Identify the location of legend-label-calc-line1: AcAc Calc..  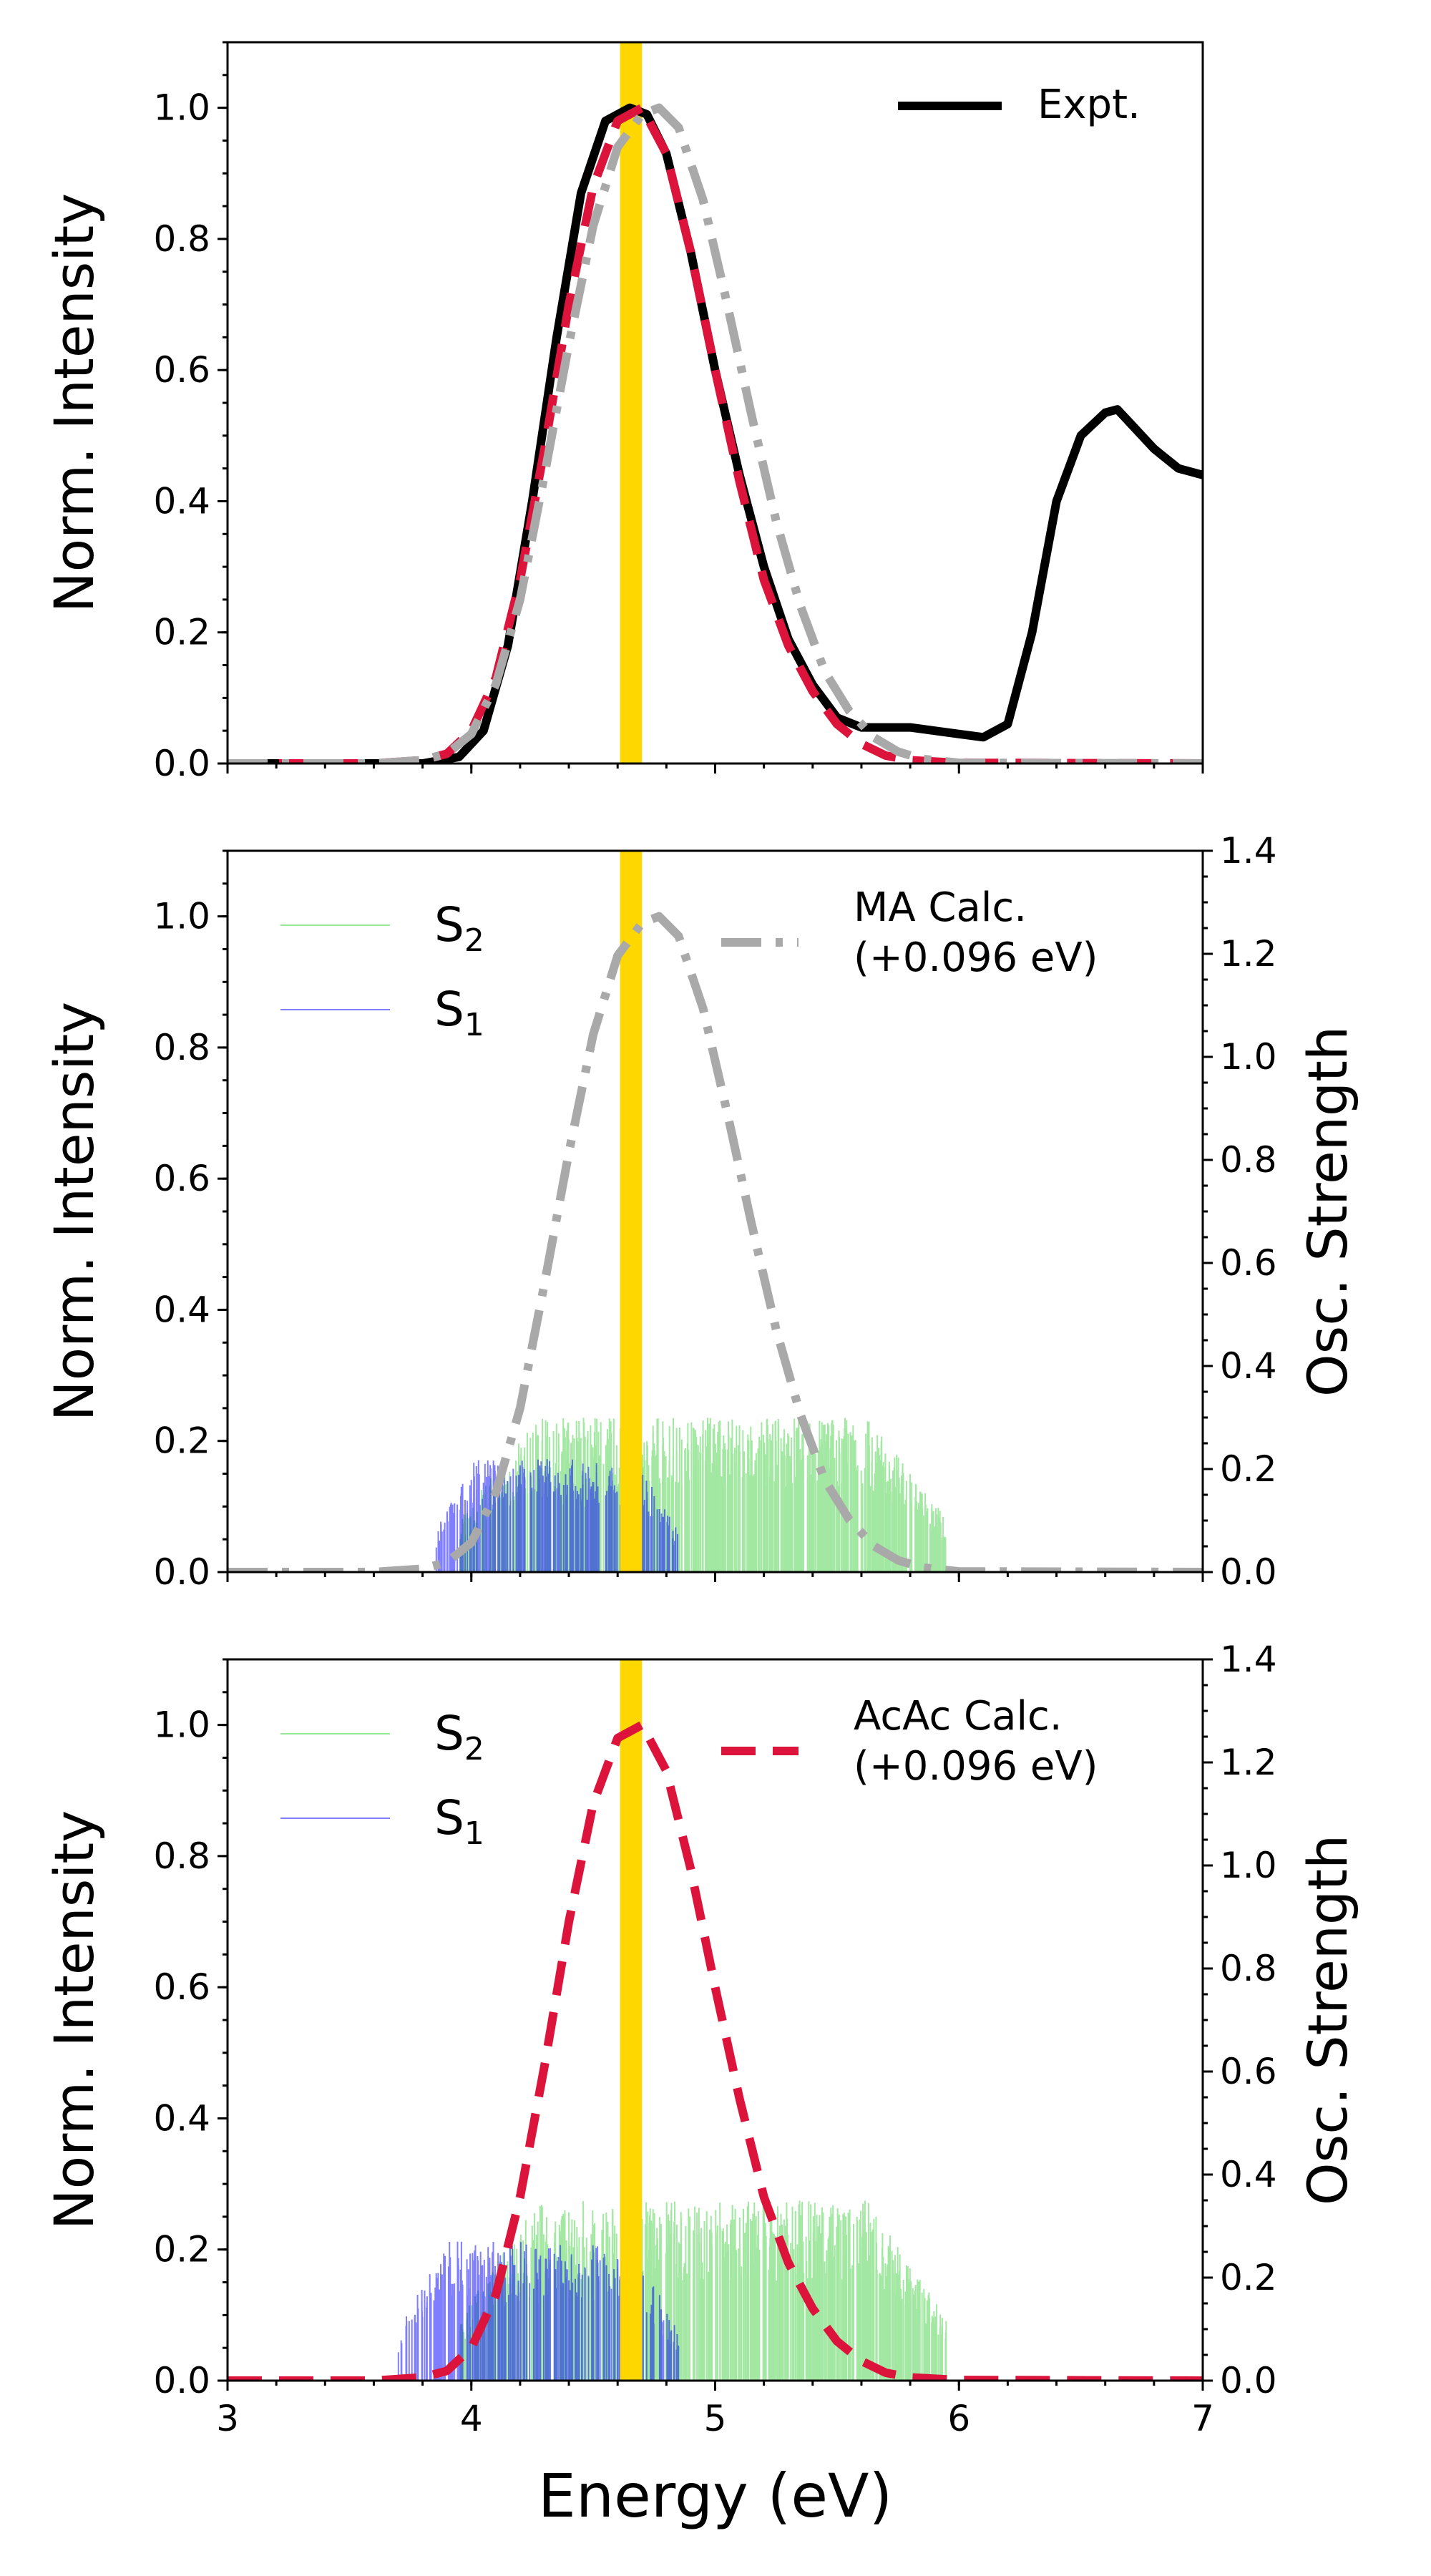
(959, 1716).